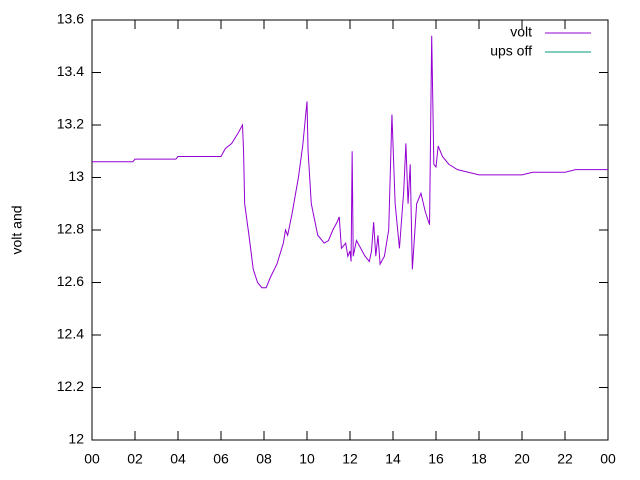  Describe the element at coordinates (76, 439) in the screenshot. I see `y-tick-label: 12` at that location.